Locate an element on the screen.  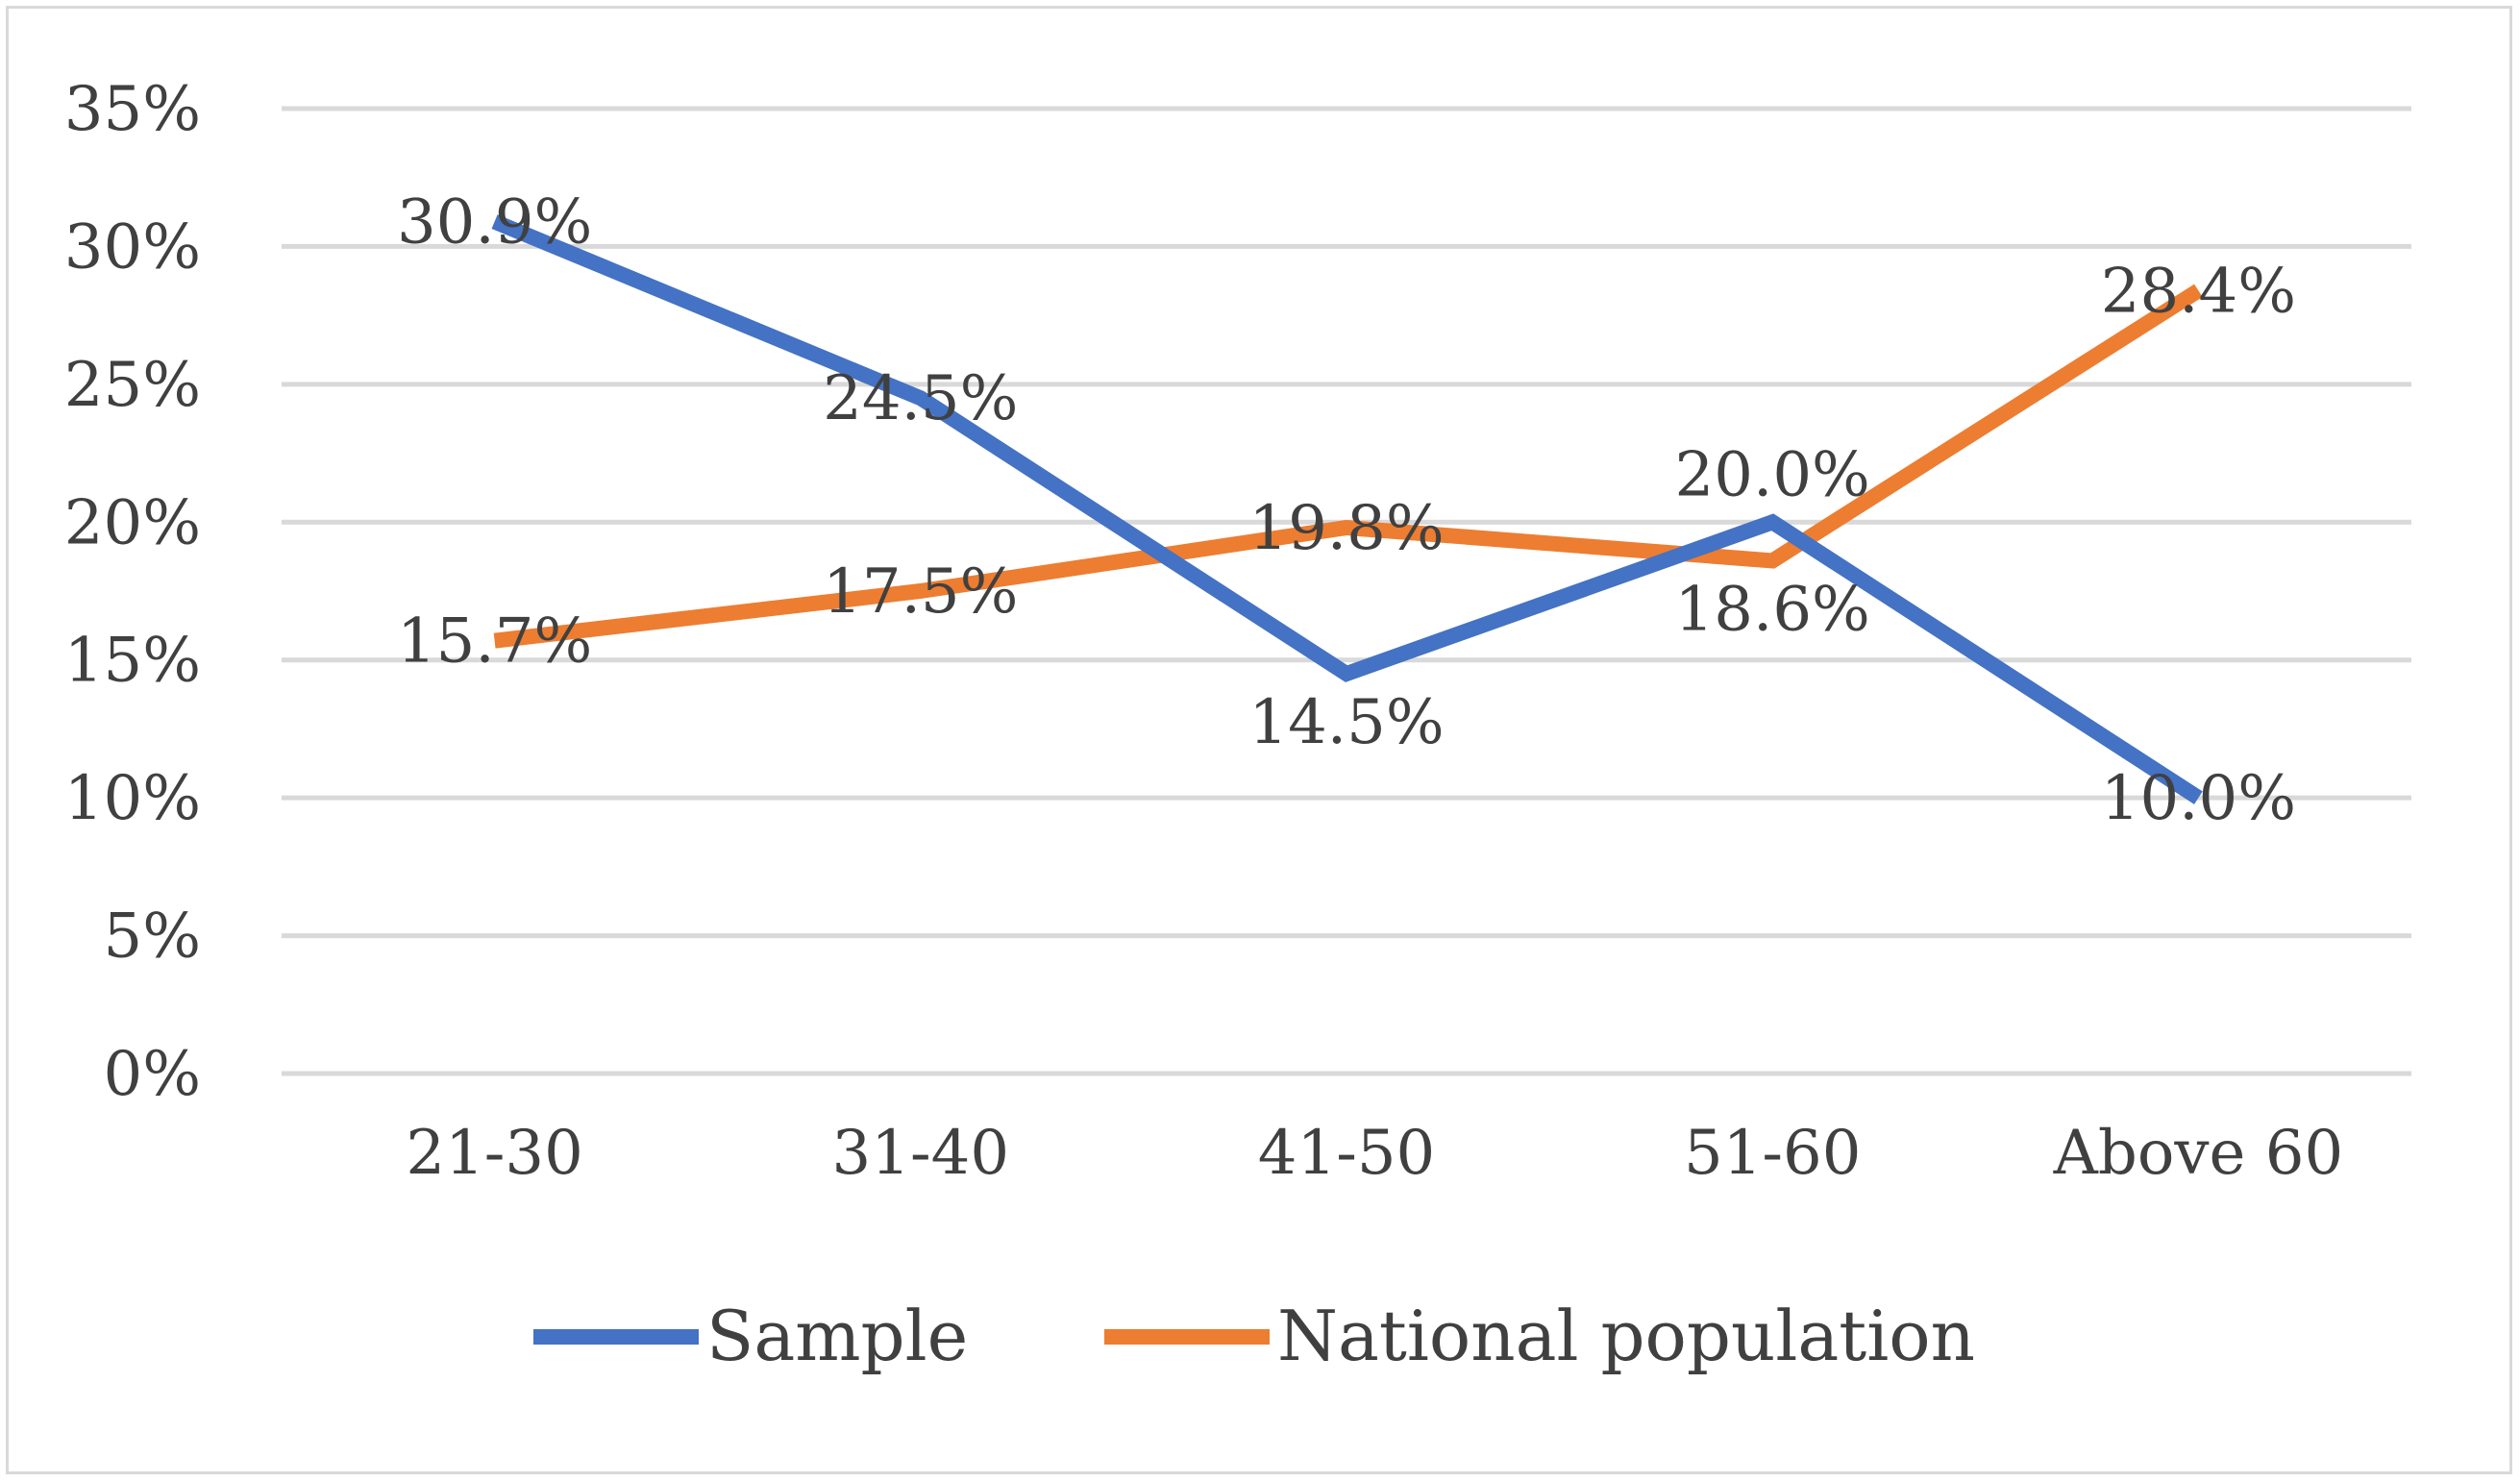
data-label: 24.5% is located at coordinates (921, 398).